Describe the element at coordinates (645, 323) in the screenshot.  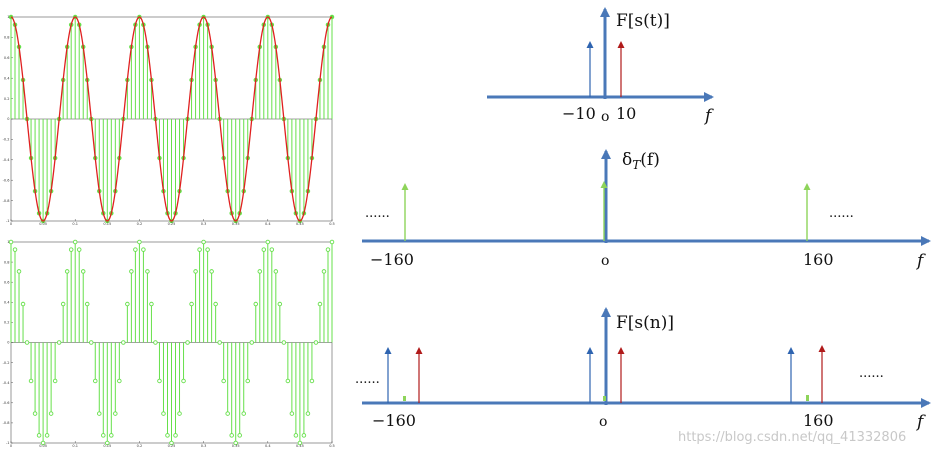
I see `sampled-spectrum-title: F[s(n)]` at that location.